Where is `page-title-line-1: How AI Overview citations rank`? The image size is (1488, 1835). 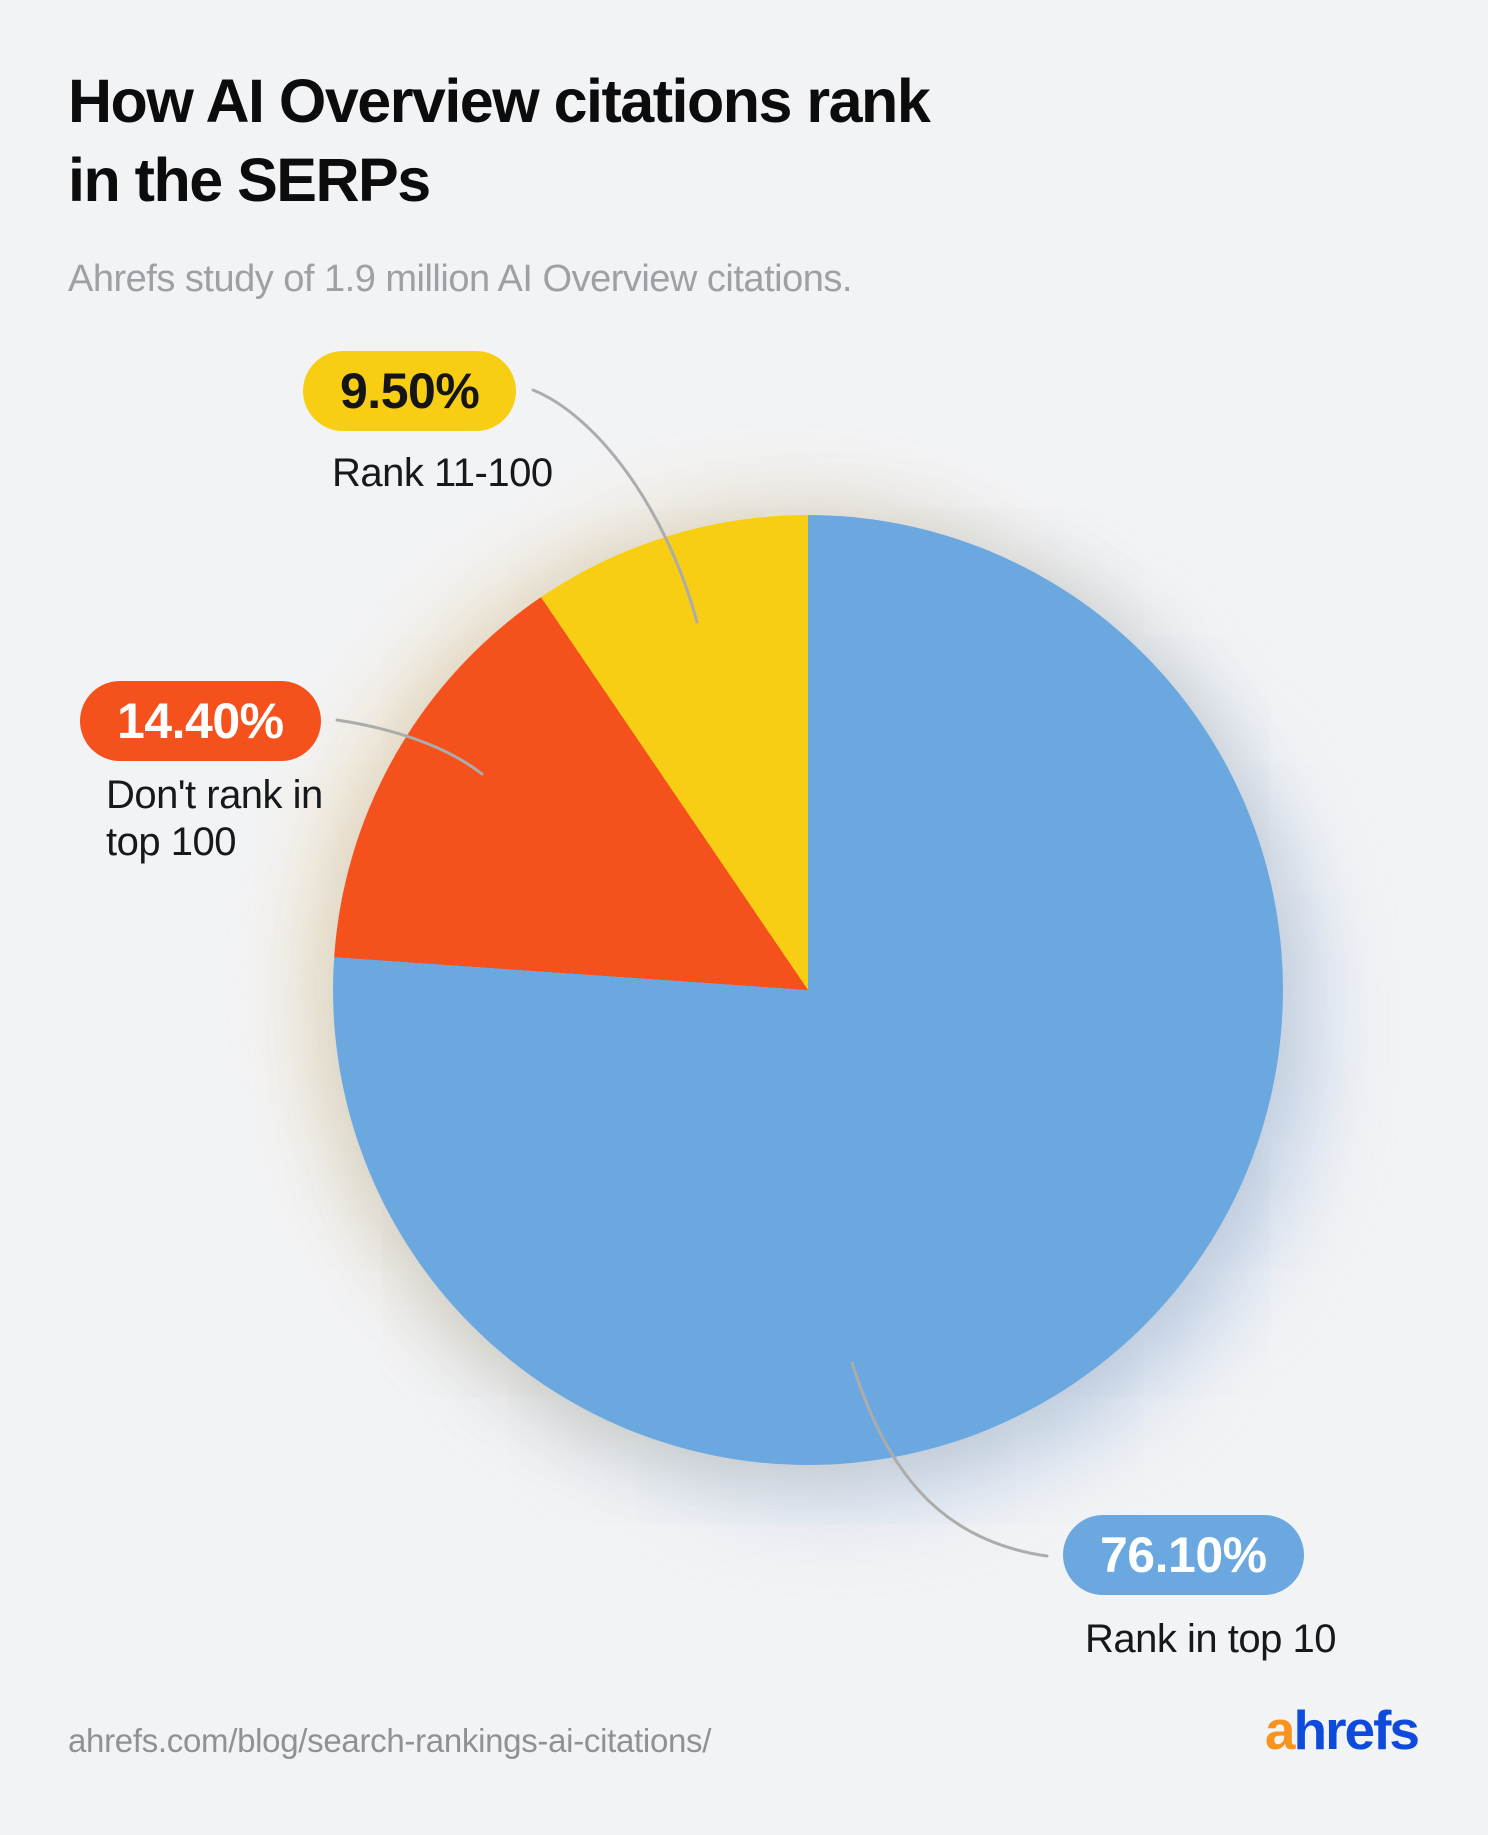
page-title-line-1: How AI Overview citations rank is located at coordinates (499, 101).